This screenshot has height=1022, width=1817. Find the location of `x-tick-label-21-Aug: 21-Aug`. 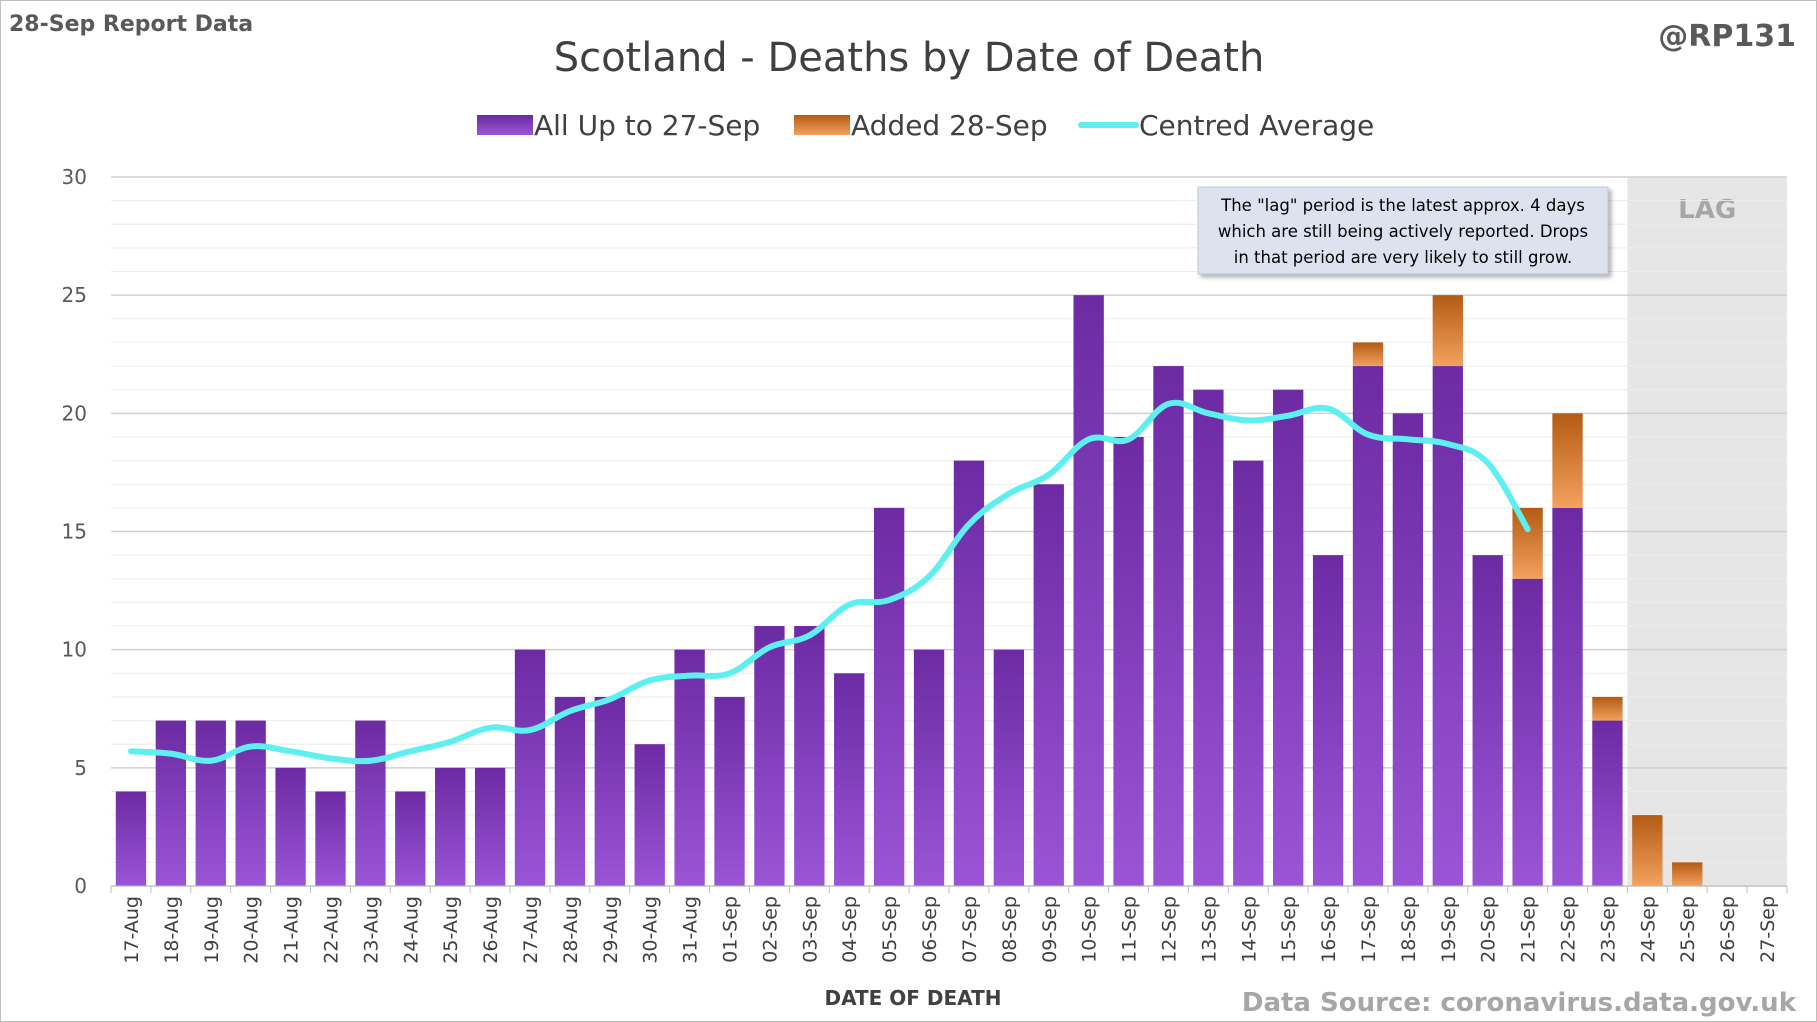

x-tick-label-21-Aug: 21-Aug is located at coordinates (292, 930).